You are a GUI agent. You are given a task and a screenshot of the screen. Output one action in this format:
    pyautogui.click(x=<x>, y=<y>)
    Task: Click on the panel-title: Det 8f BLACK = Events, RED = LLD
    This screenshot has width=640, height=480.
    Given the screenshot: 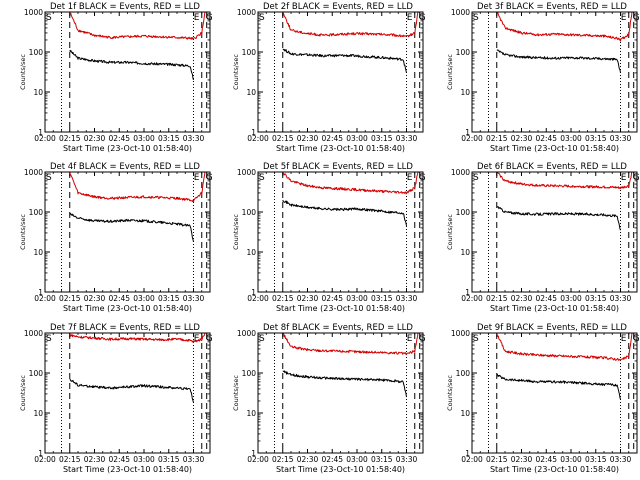 What is the action you would take?
    pyautogui.click(x=338, y=328)
    